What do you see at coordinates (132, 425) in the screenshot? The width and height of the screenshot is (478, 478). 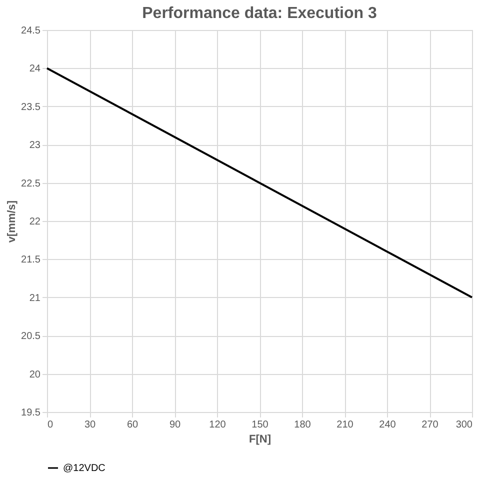 I see `x-tick-label: 60` at bounding box center [132, 425].